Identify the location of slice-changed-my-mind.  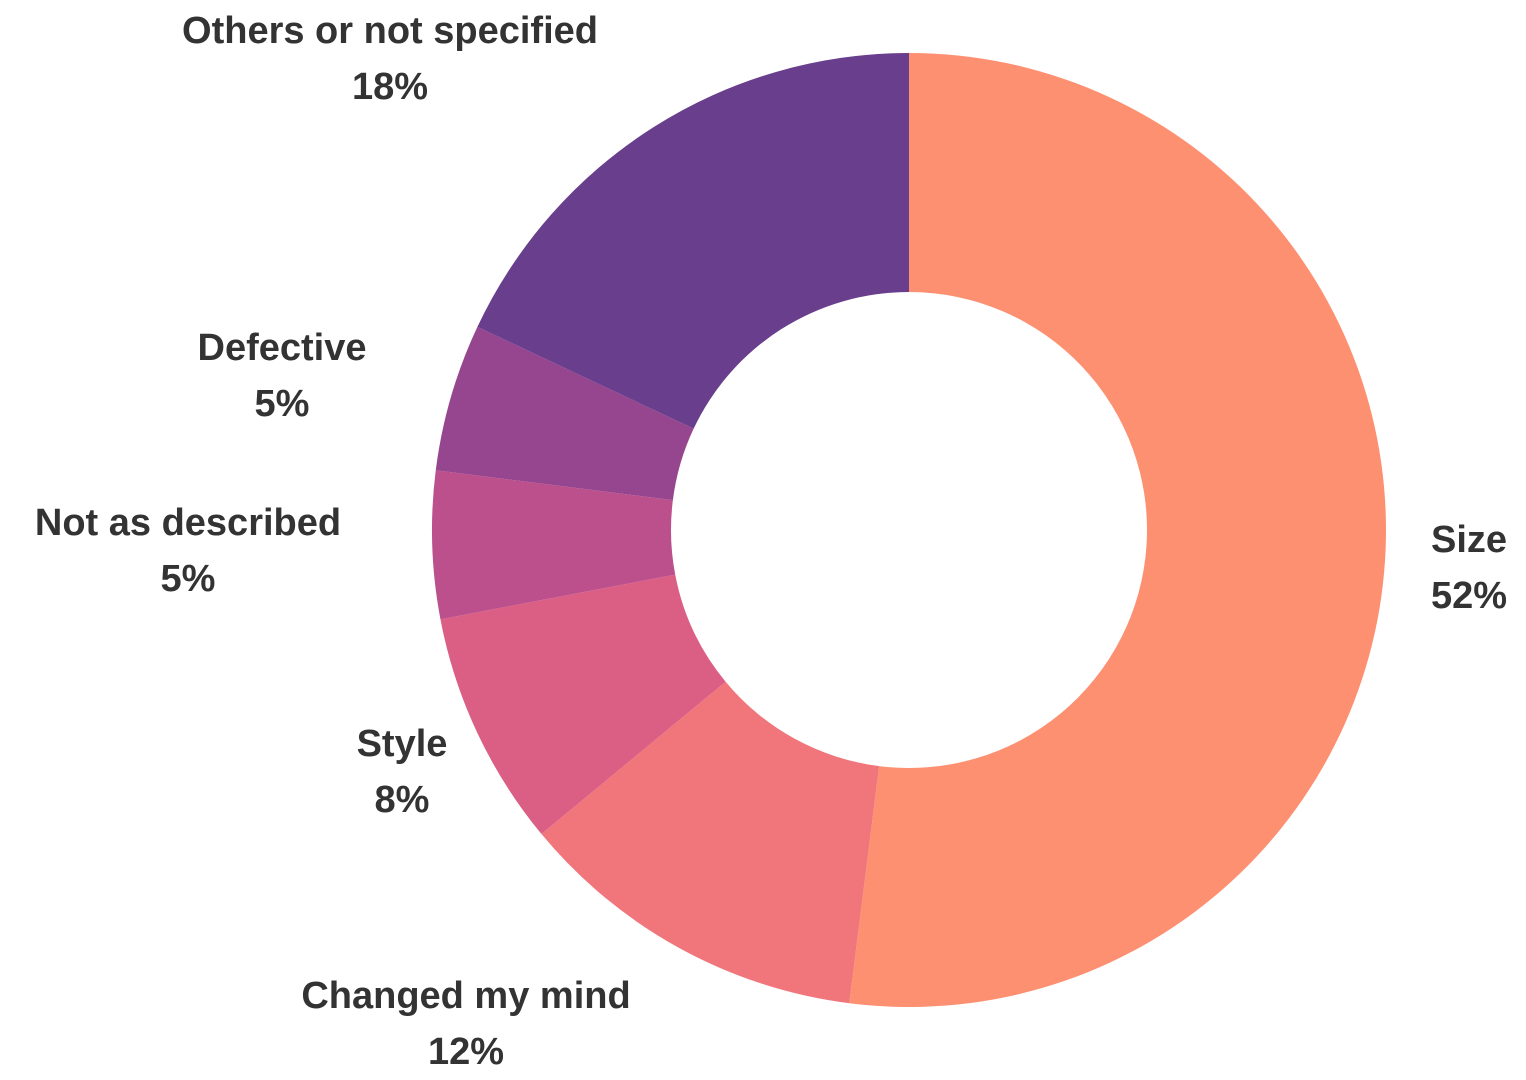
(710, 842).